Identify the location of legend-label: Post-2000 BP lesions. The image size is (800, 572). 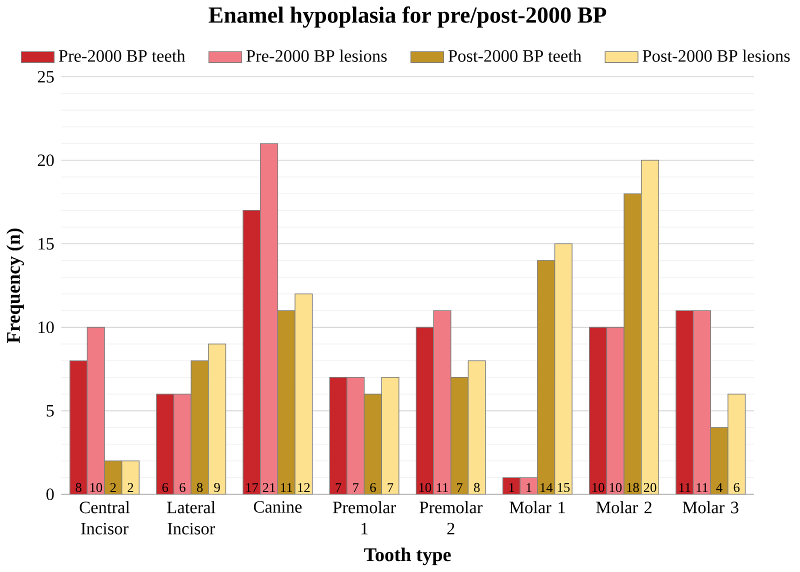
(716, 56).